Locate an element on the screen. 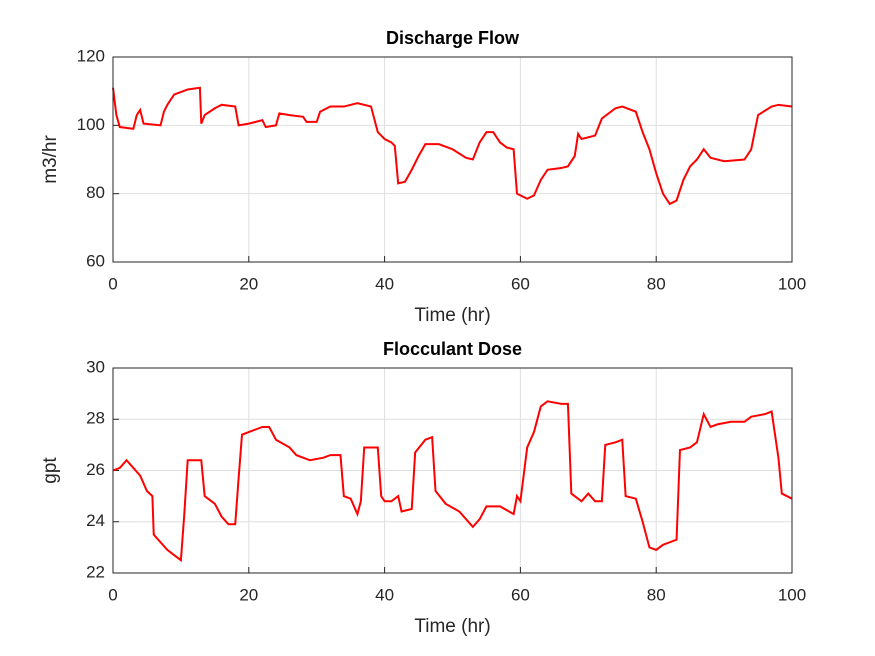 The height and width of the screenshot is (656, 875). y-tick-label: 60 is located at coordinates (95, 260).